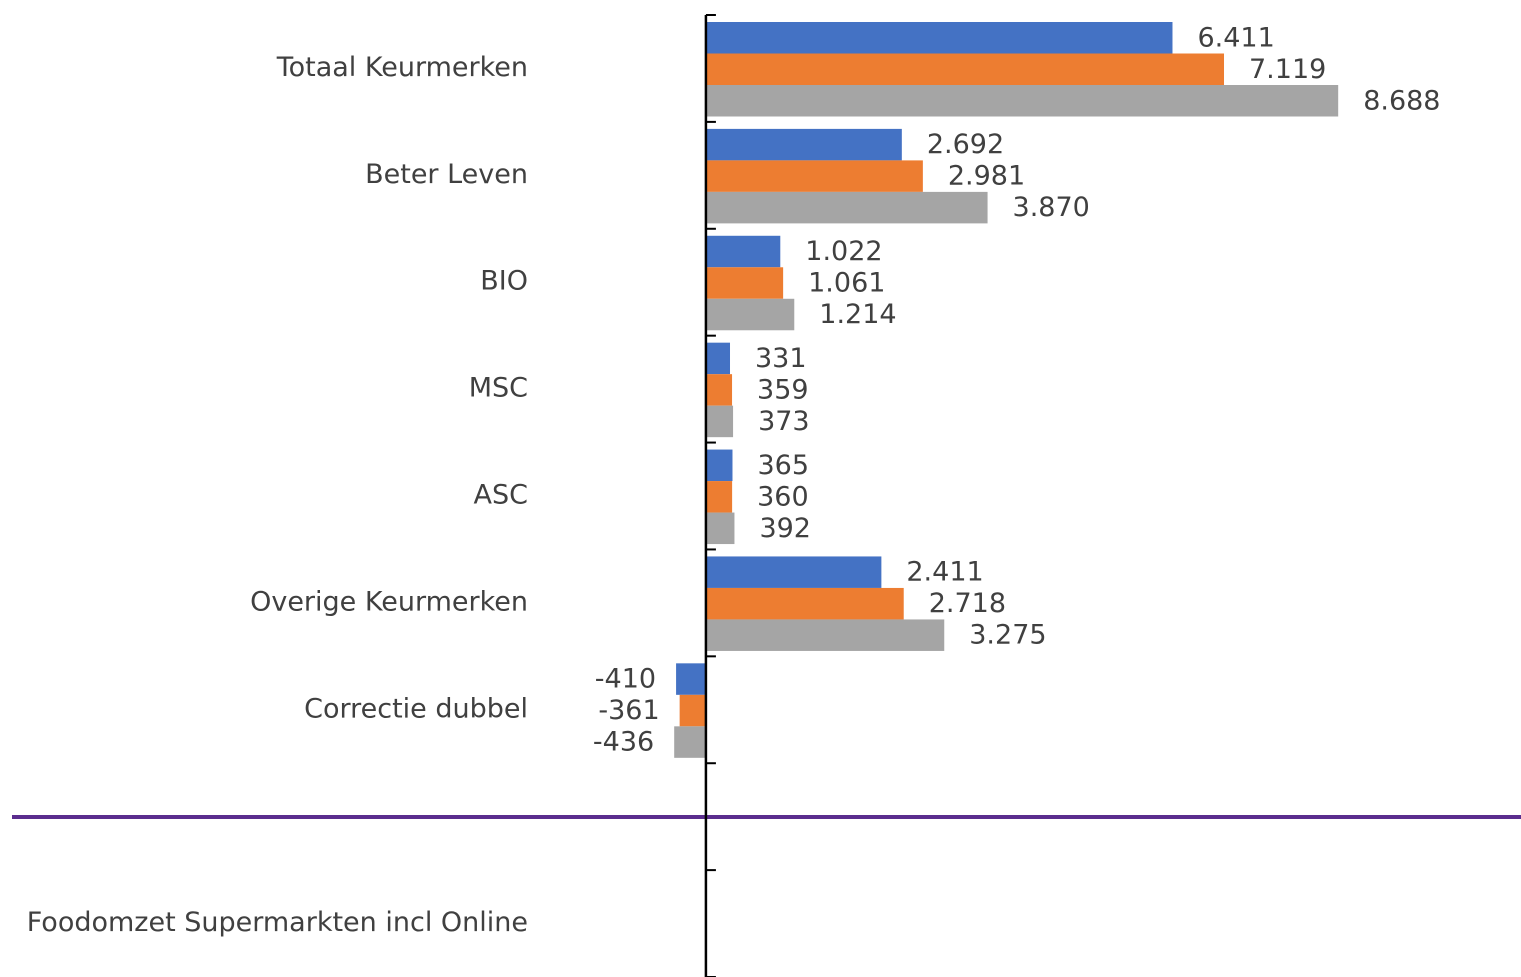  What do you see at coordinates (446, 174) in the screenshot?
I see `category-label: Beter Leven` at bounding box center [446, 174].